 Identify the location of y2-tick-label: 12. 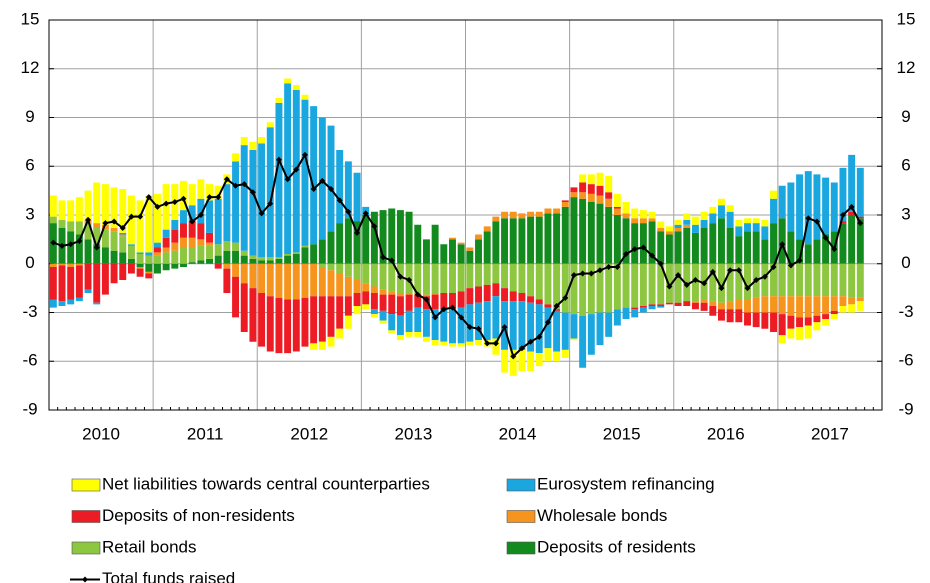
(906, 67).